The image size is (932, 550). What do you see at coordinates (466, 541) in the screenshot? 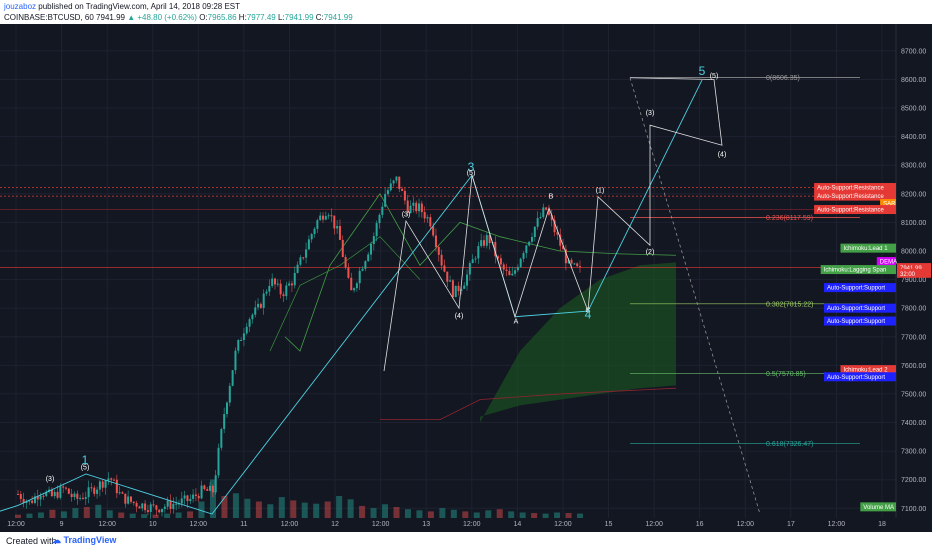
I see `footer: Created with ☁ TradingView` at bounding box center [466, 541].